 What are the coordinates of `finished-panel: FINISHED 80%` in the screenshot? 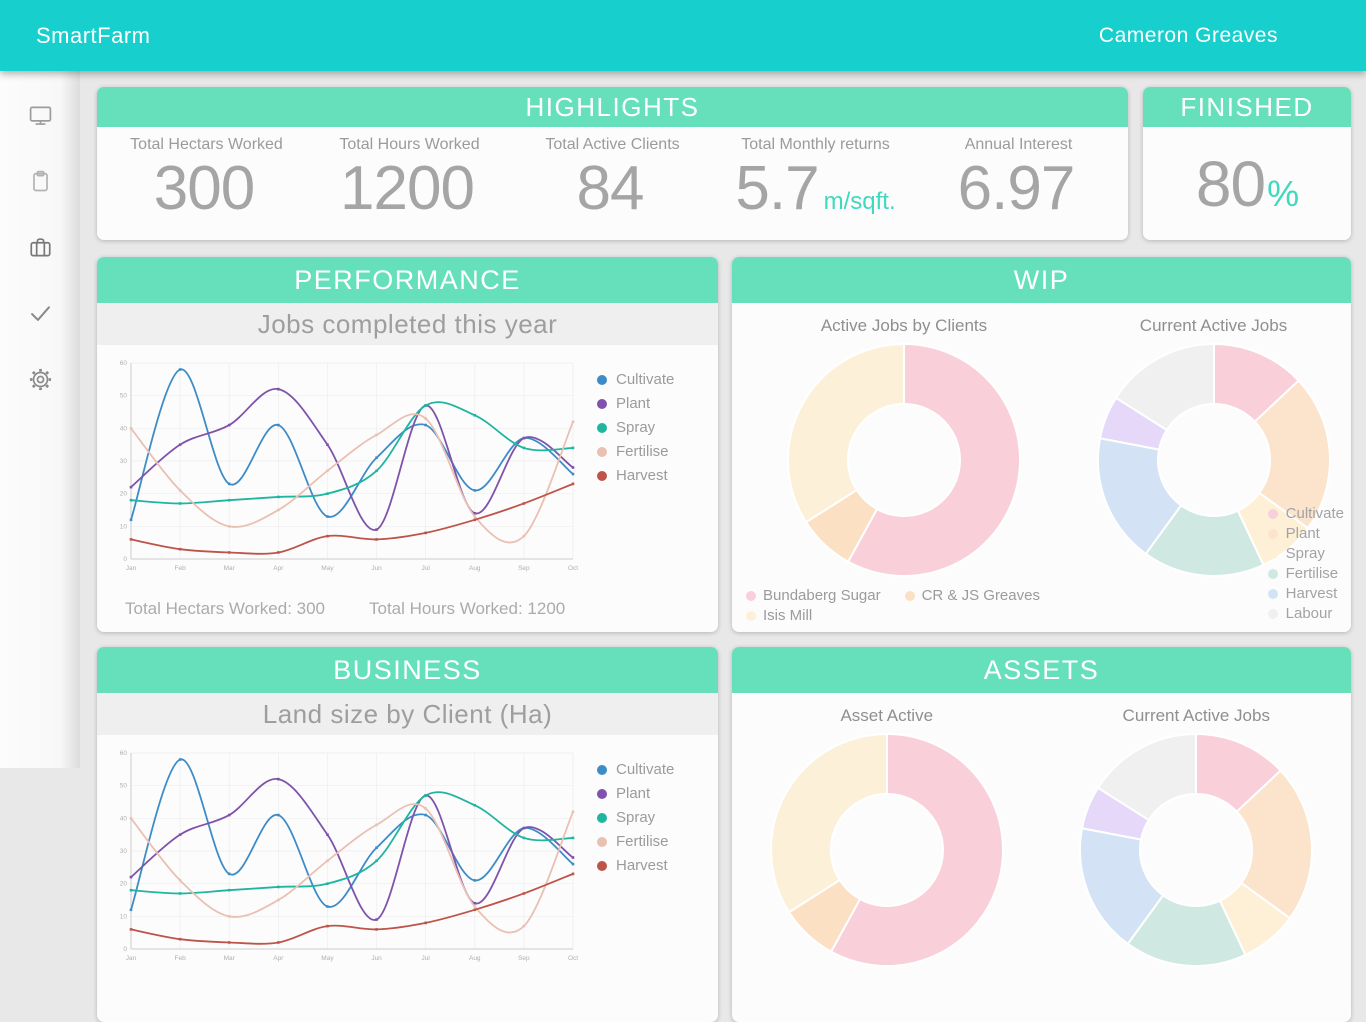 It's located at (1247, 163).